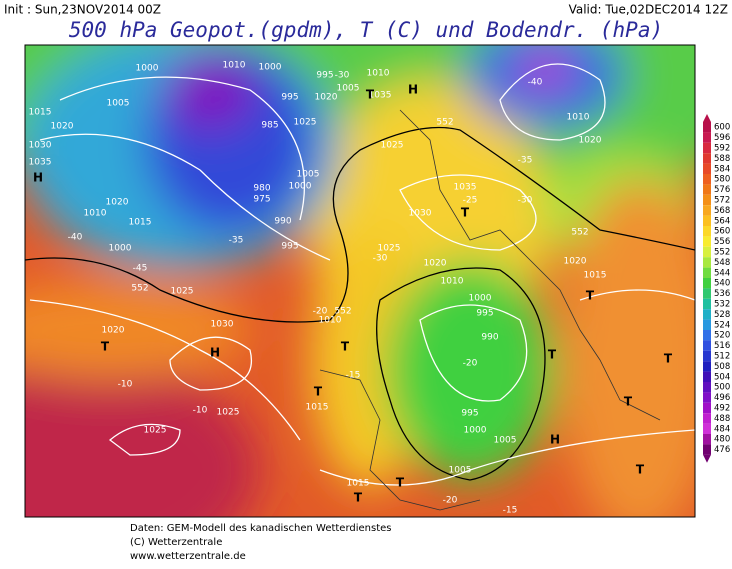 This screenshot has width=732, height=569. What do you see at coordinates (722, 273) in the screenshot?
I see `legend-label: 544` at bounding box center [722, 273].